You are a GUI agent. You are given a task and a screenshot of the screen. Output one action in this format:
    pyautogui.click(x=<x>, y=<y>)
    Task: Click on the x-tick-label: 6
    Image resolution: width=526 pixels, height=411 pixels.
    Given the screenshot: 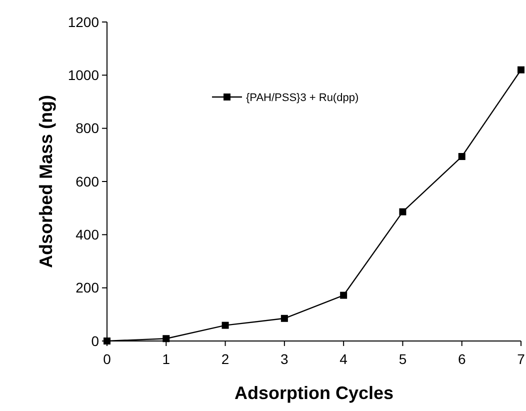 What is the action you would take?
    pyautogui.click(x=462, y=359)
    